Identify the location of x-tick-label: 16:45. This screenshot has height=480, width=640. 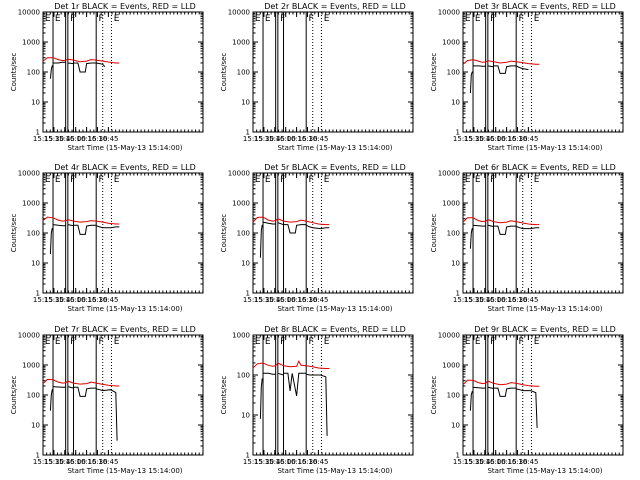
(108, 462).